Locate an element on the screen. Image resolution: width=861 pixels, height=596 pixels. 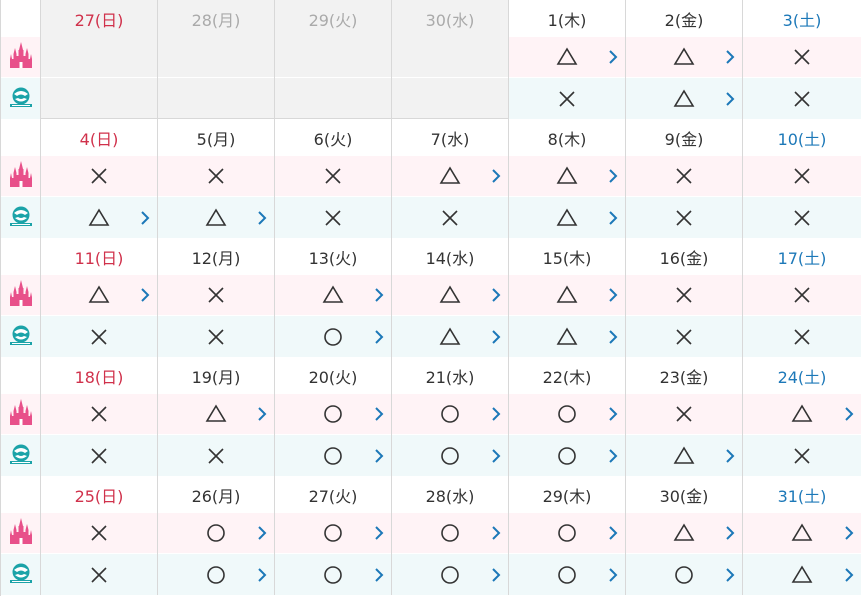
legend-spacer is located at coordinates (20, 375).